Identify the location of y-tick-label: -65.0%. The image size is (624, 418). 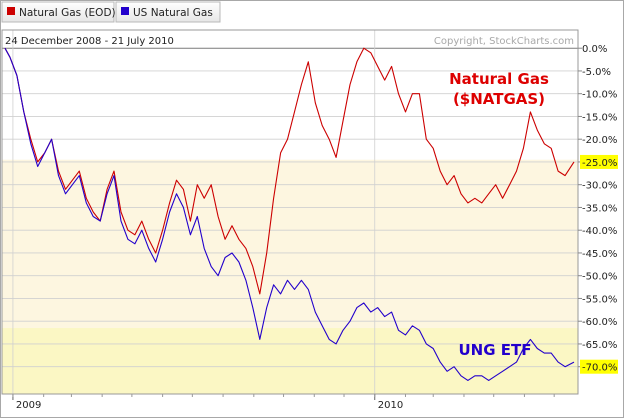
(599, 345).